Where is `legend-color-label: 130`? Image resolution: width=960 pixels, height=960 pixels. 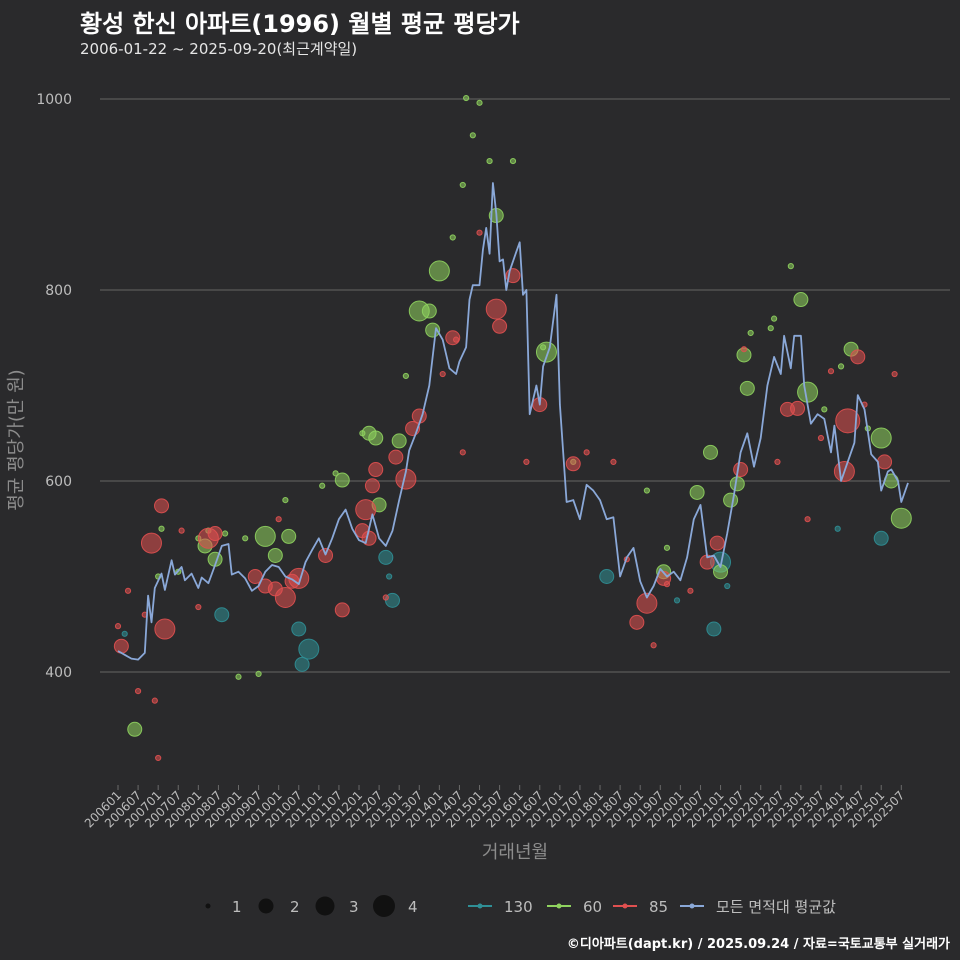 legend-color-label: 130 is located at coordinates (518, 907).